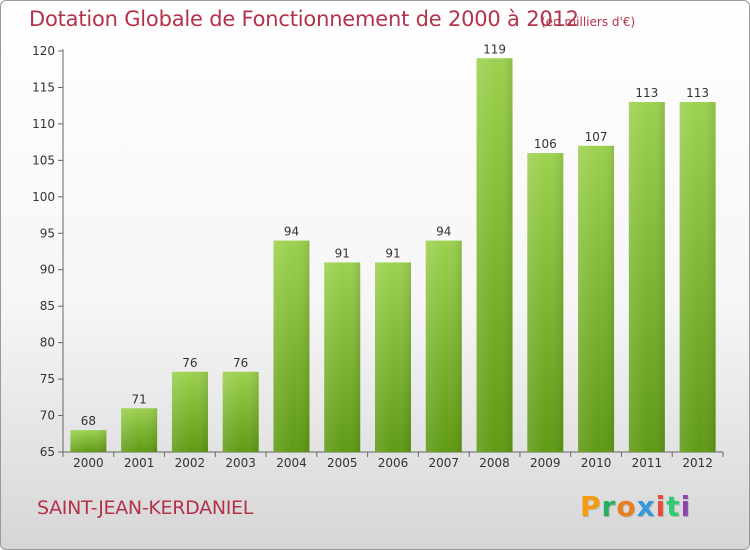 The width and height of the screenshot is (750, 550). I want to click on logo-letter: x, so click(646, 506).